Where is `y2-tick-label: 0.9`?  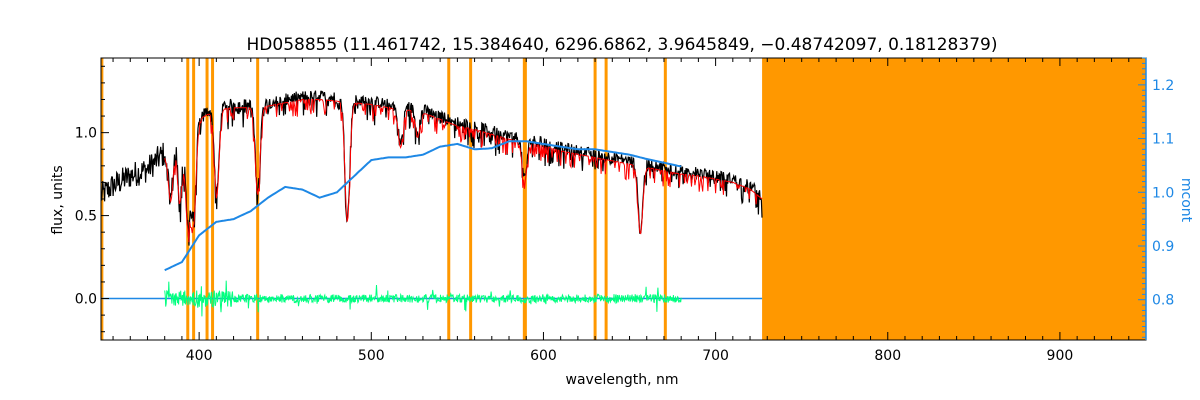
y2-tick-label: 0.9 is located at coordinates (1163, 247).